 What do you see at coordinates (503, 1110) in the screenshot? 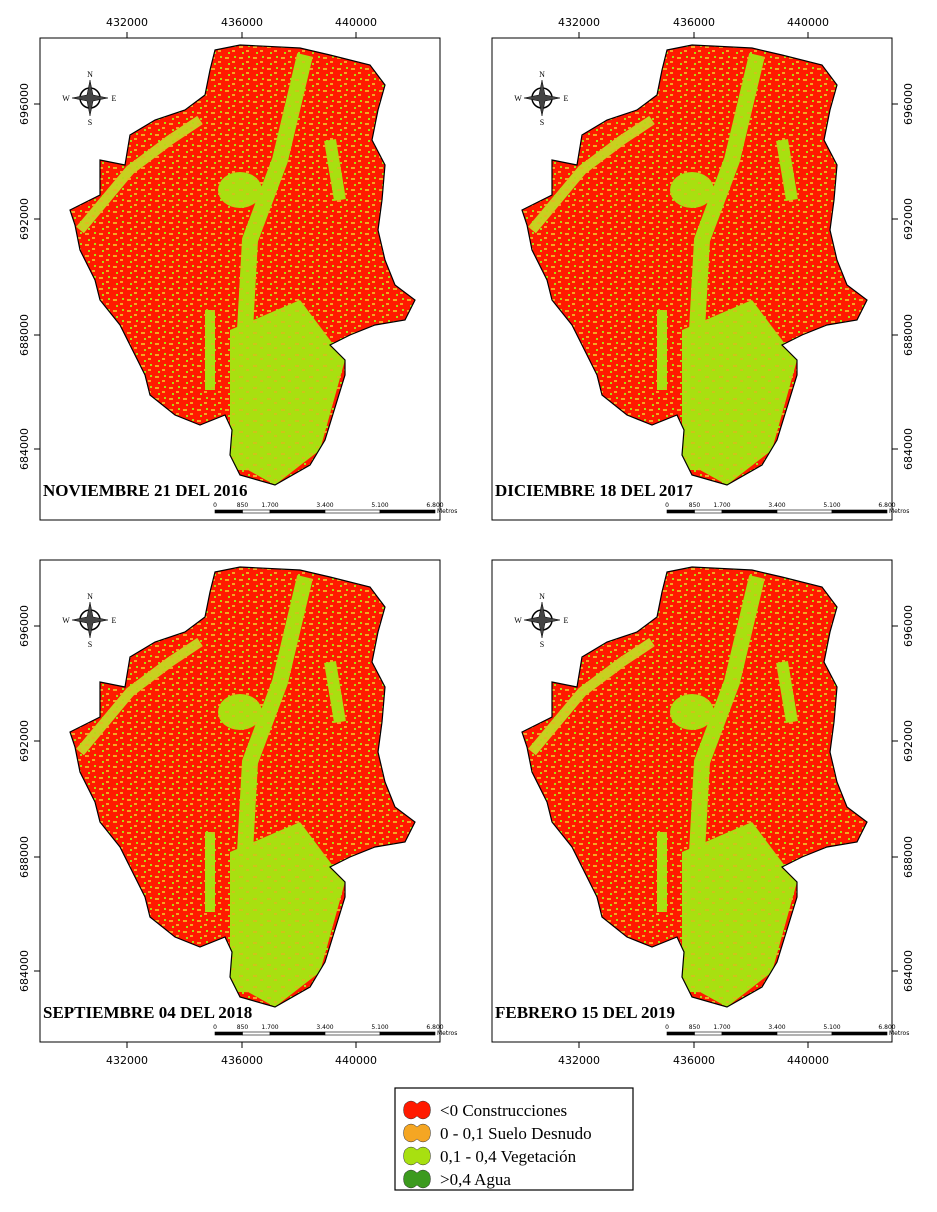
I see `legend-label: <0 Construcciones` at bounding box center [503, 1110].